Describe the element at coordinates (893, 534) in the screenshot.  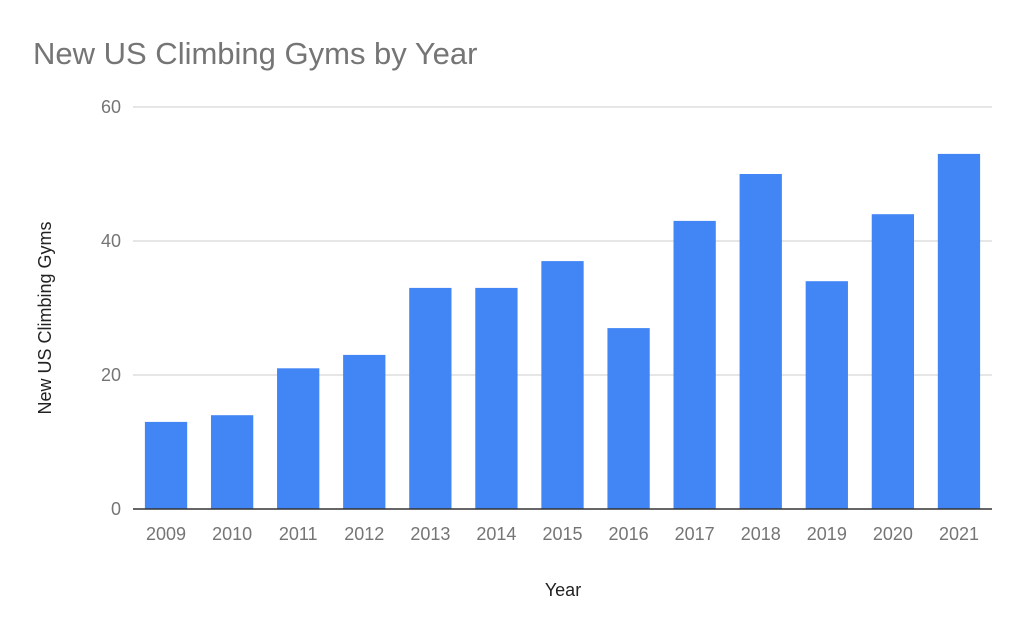
I see `x-tick-label: 2020` at that location.